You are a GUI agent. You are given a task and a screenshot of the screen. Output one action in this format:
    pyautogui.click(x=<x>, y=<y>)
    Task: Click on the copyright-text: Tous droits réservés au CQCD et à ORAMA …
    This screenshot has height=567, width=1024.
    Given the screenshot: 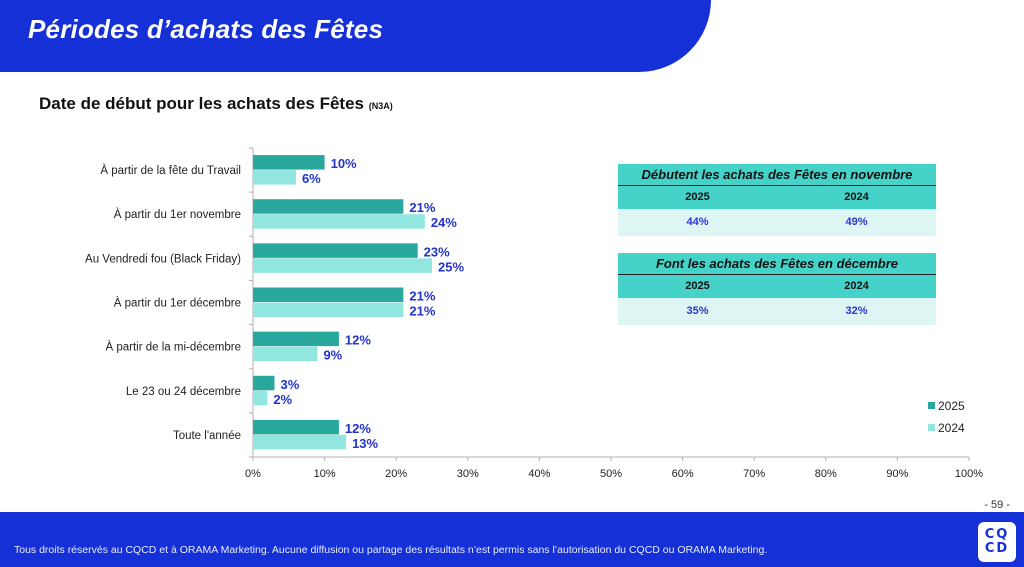 What is the action you would take?
    pyautogui.click(x=391, y=550)
    